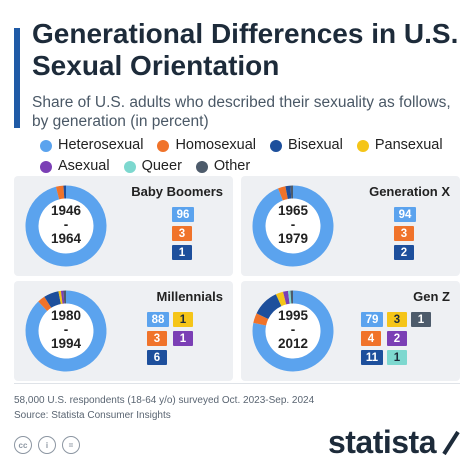  What do you see at coordinates (66, 210) in the screenshot?
I see `year-label: 1946` at bounding box center [66, 210].